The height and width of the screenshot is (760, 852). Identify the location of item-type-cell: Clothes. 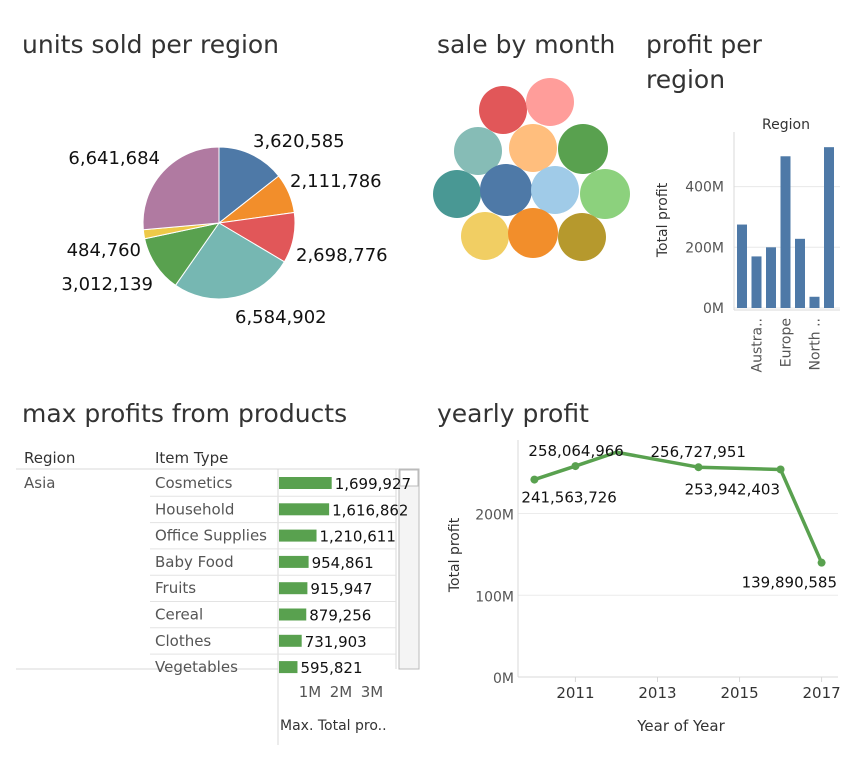
(183, 641).